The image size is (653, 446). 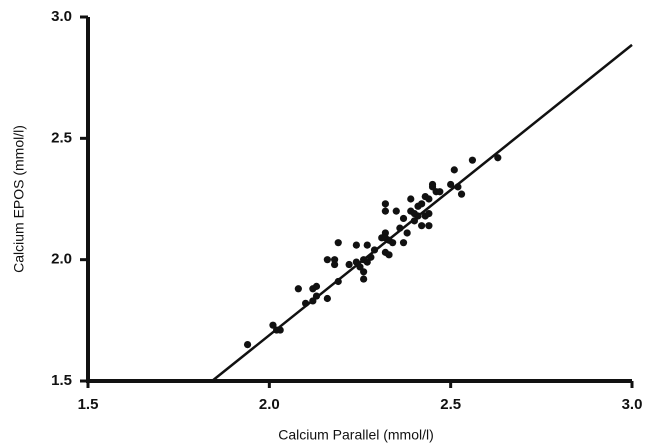 I want to click on x-tick-label: 2.5, so click(x=450, y=404).